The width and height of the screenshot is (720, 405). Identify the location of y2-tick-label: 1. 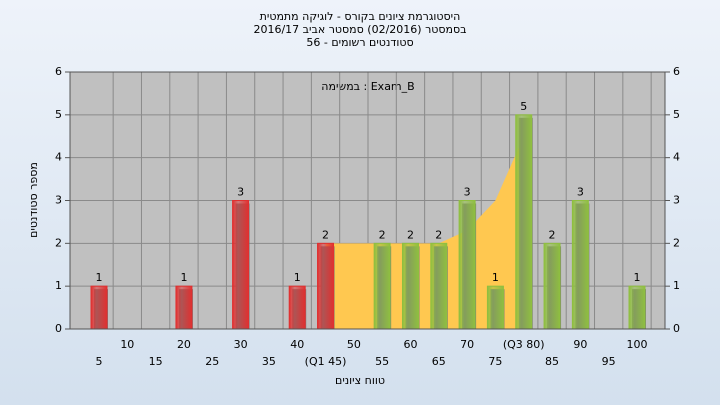
(676, 285).